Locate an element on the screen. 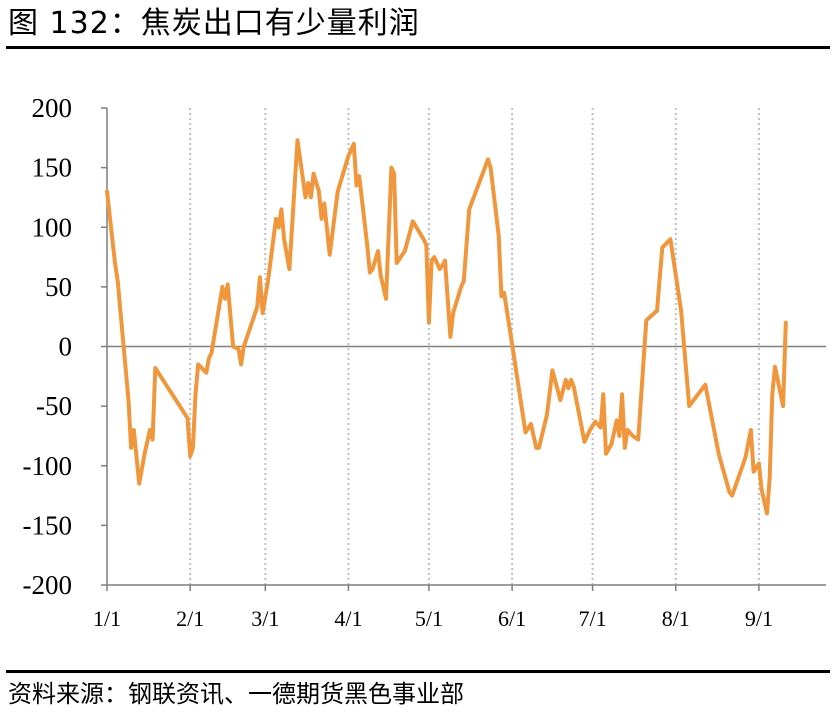 Image resolution: width=836 pixels, height=715 pixels. x-tick-label: 5/1 is located at coordinates (429, 618).